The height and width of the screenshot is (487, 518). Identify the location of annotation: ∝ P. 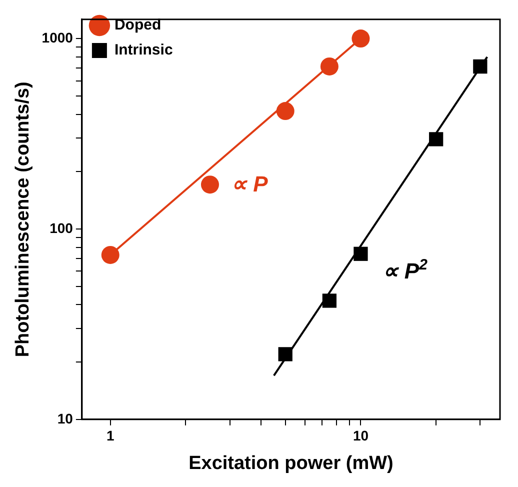
(249, 184).